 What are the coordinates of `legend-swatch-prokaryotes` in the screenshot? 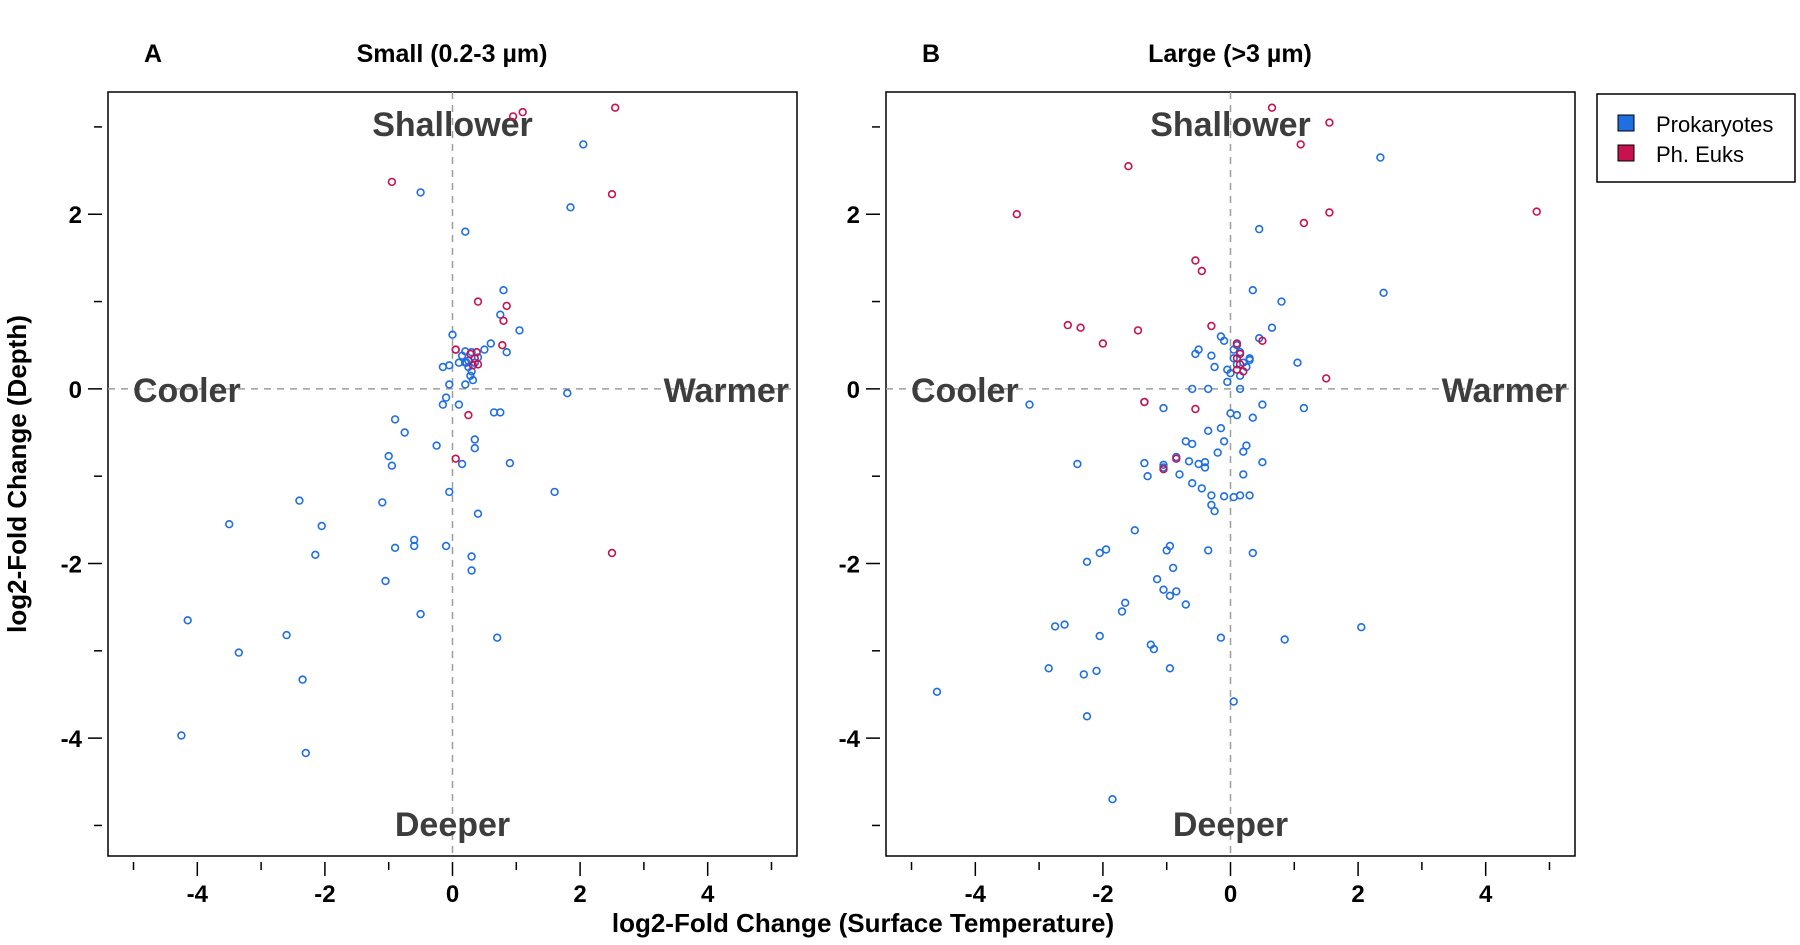 It's located at (1626, 123).